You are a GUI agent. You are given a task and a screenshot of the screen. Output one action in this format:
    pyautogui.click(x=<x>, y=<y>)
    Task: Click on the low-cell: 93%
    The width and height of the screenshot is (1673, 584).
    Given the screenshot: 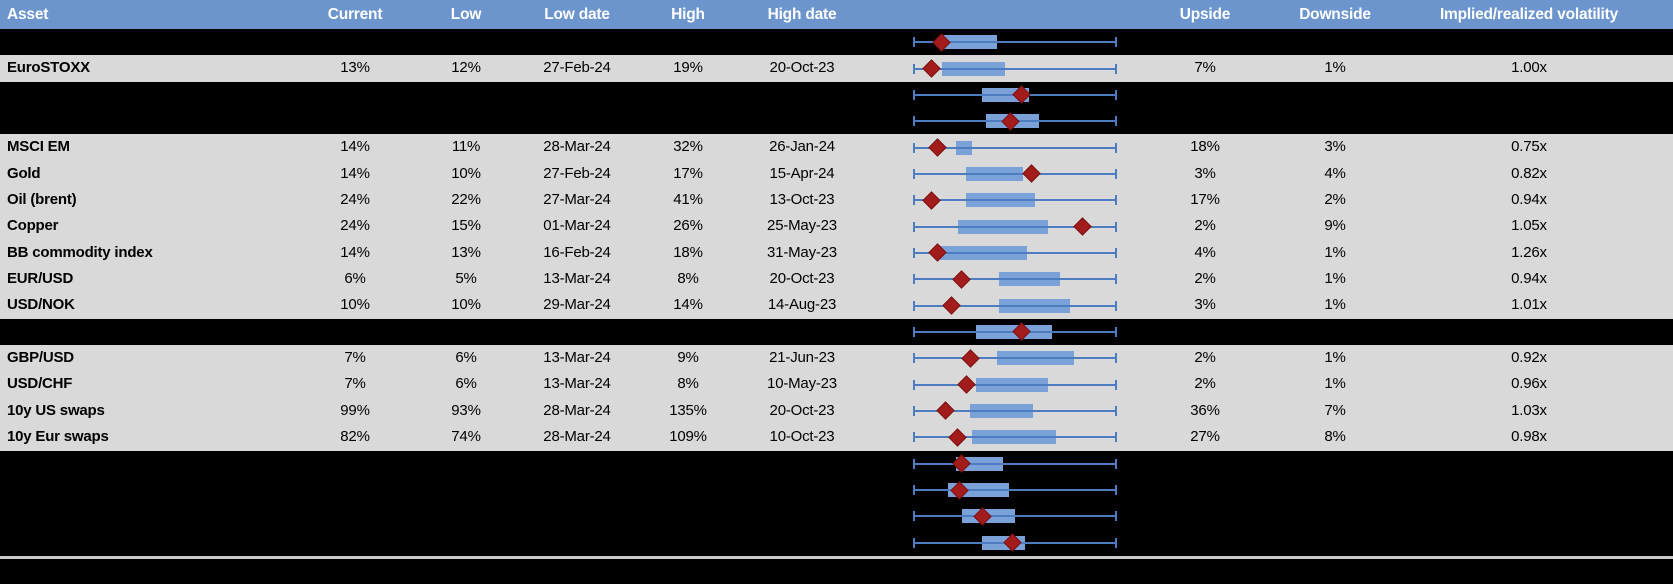 What is the action you would take?
    pyautogui.click(x=466, y=410)
    